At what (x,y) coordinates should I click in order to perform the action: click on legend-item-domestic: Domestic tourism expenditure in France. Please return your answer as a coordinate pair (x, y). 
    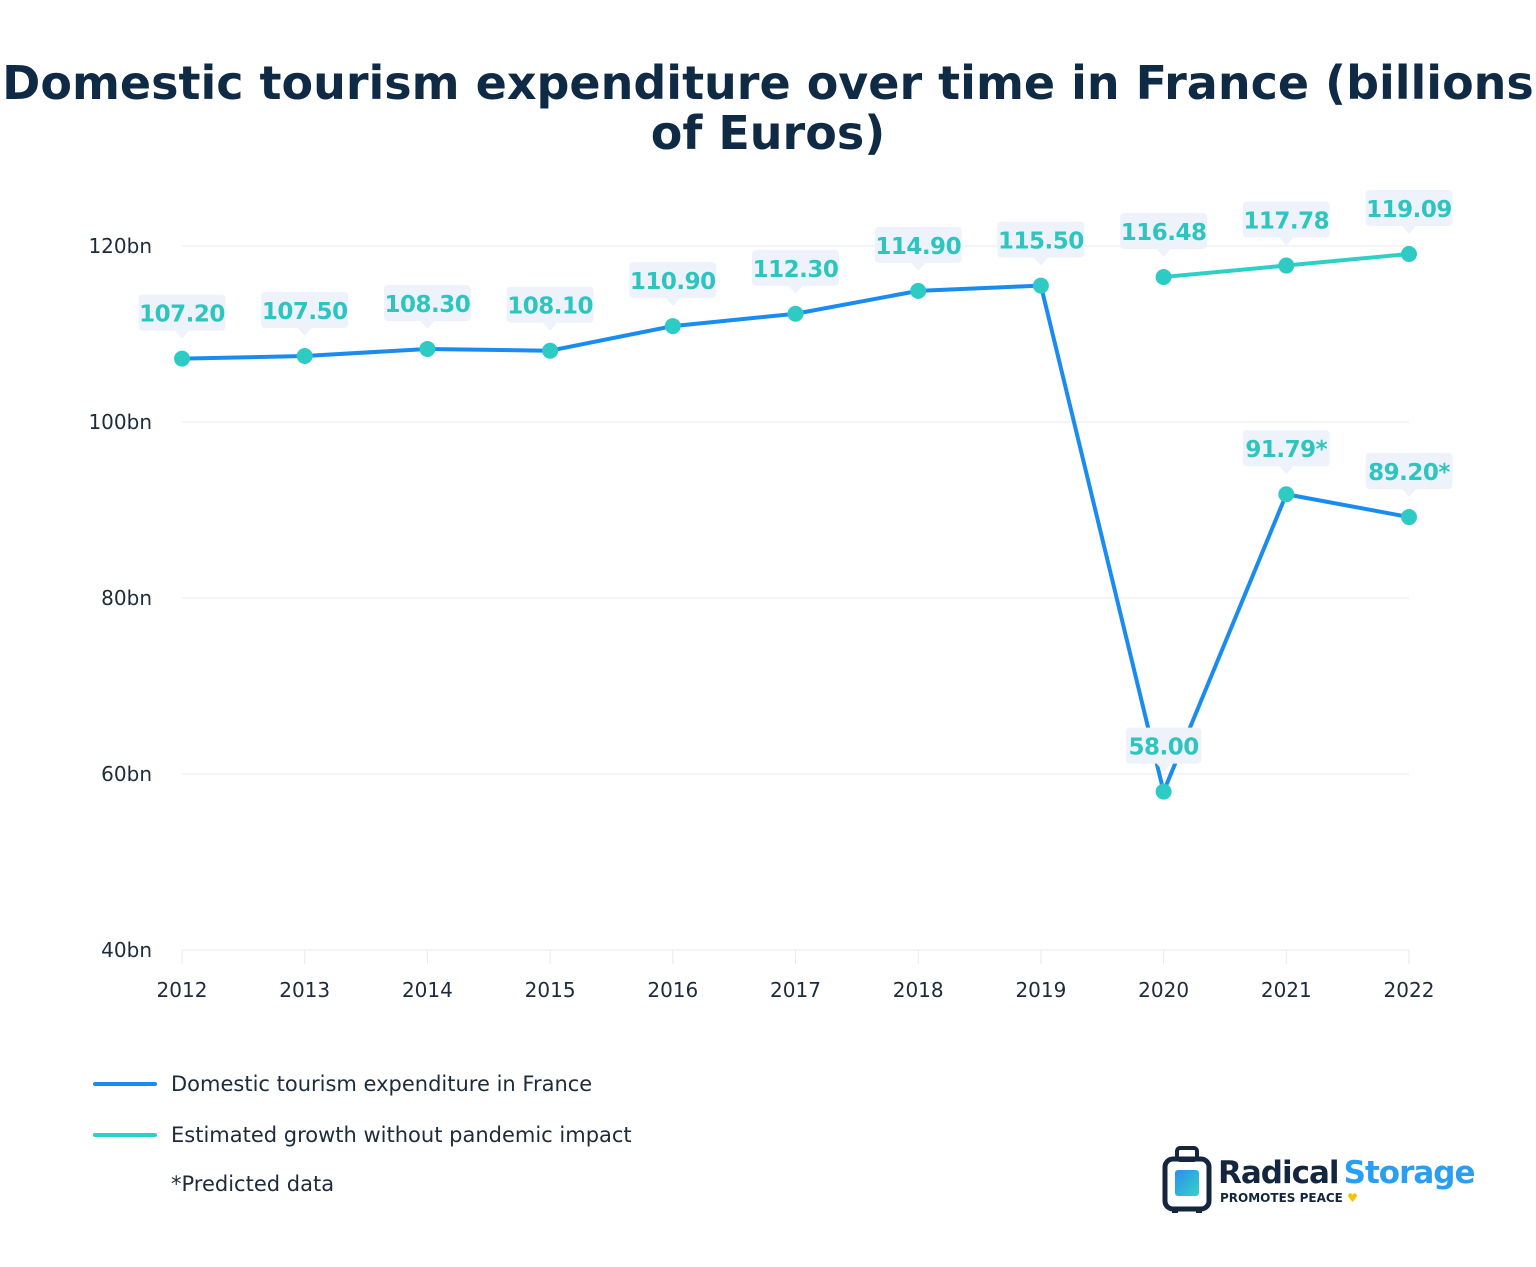
    Looking at the image, I should click on (342, 1084).